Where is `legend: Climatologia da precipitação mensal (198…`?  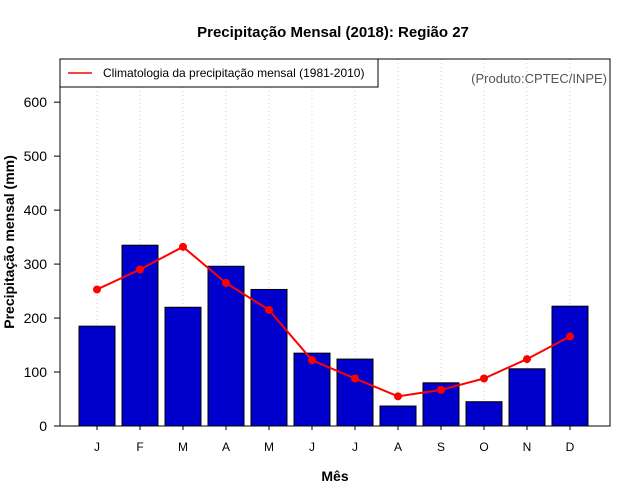
legend: Climatologia da precipitação mensal (198… is located at coordinates (219, 73).